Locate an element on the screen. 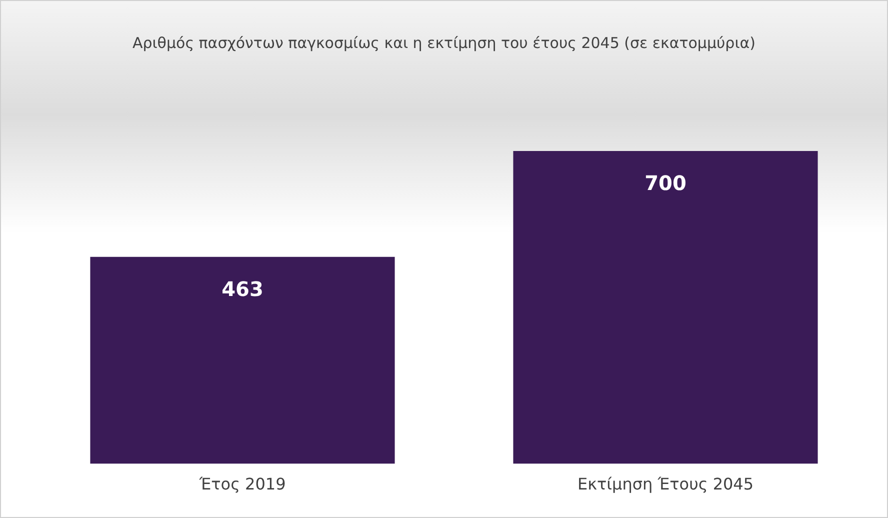  x-tick-label: Έτος 2019 is located at coordinates (242, 484).